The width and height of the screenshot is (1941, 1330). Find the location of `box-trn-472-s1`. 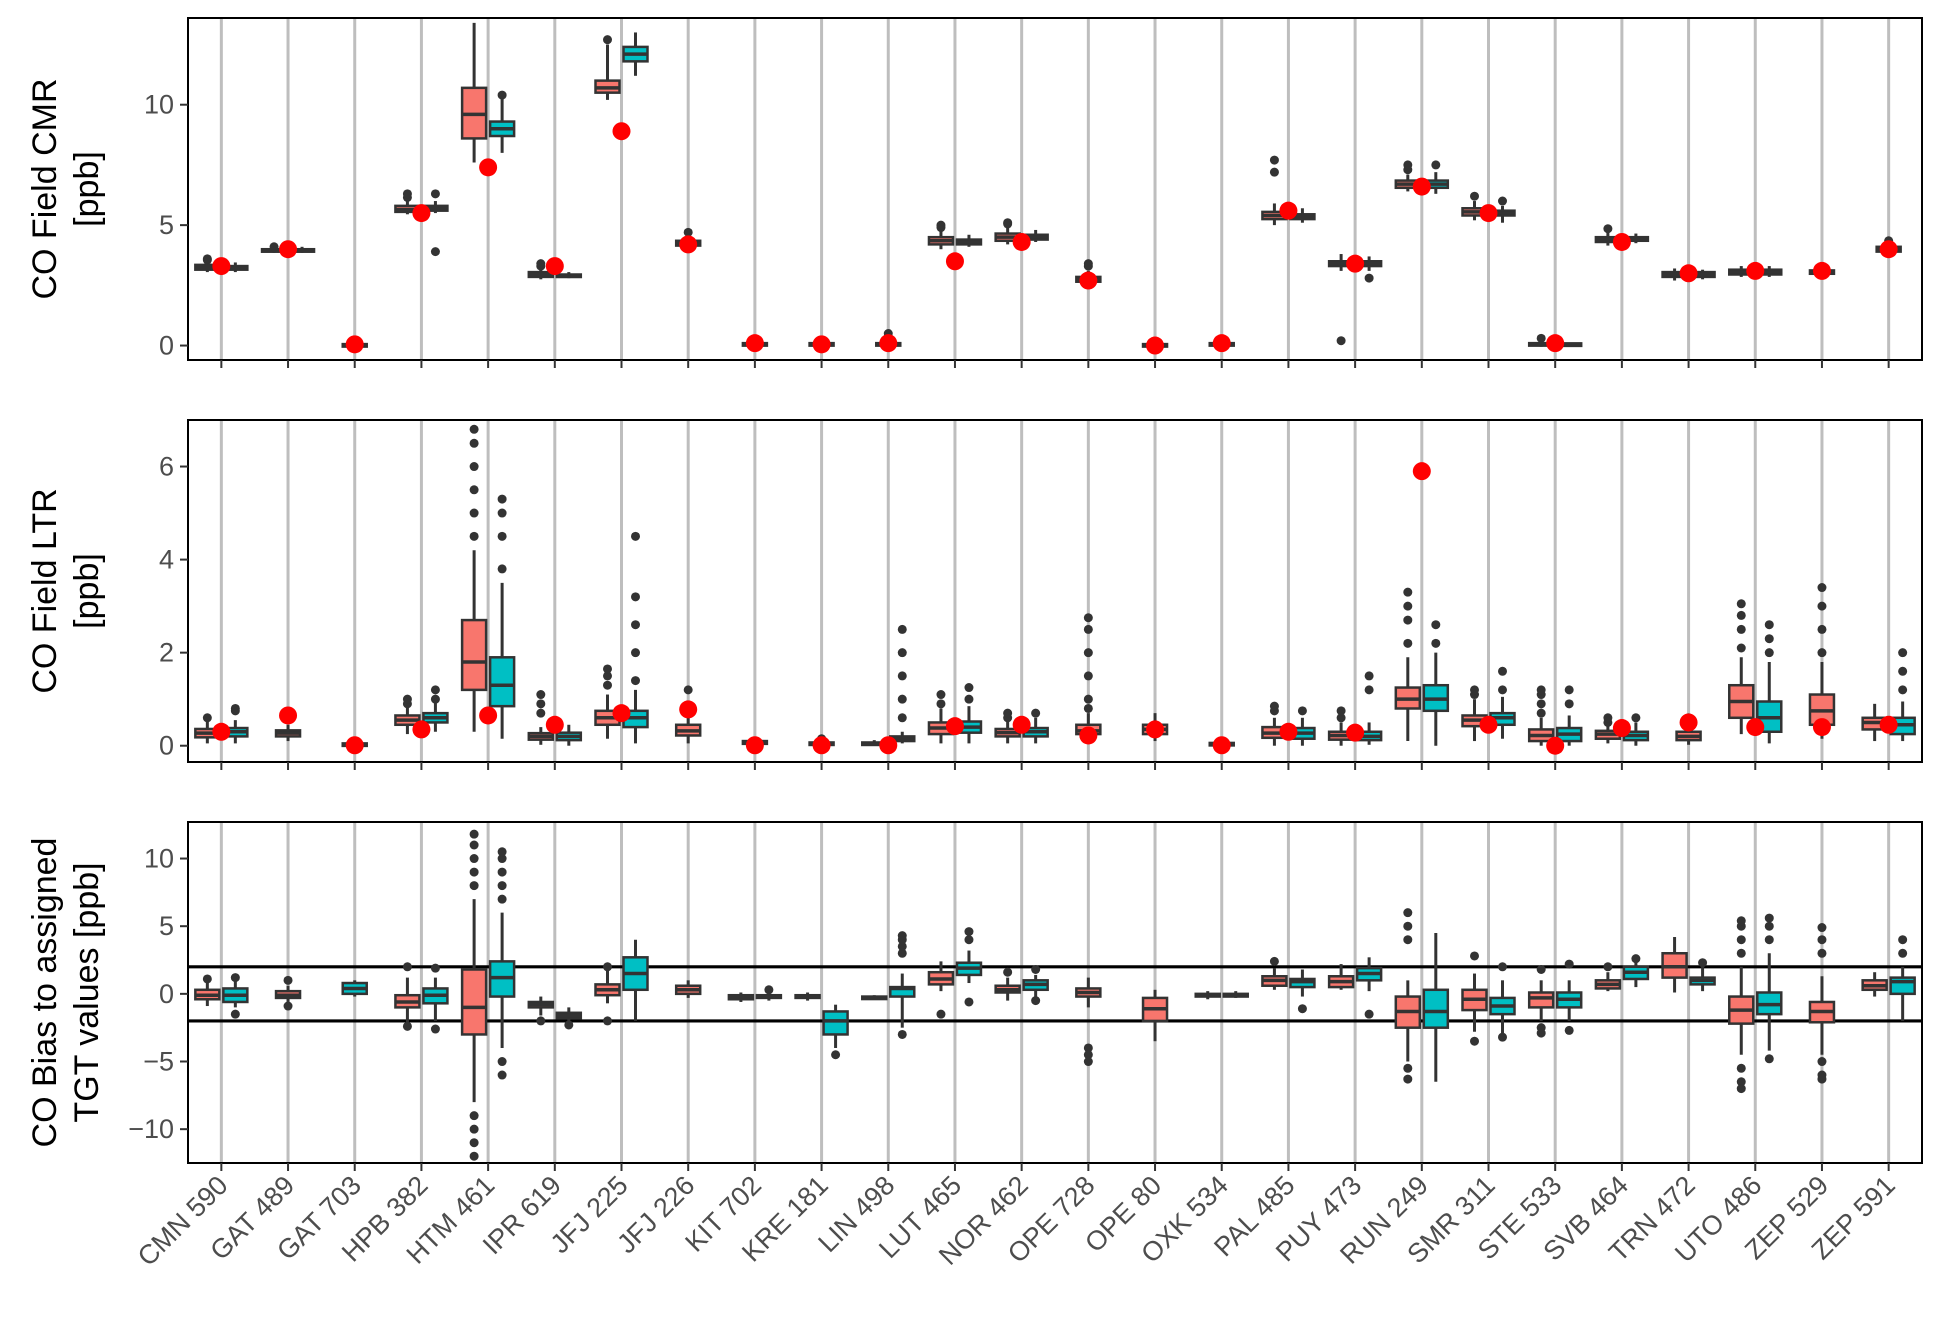

box-trn-472-s1 is located at coordinates (1674, 965).